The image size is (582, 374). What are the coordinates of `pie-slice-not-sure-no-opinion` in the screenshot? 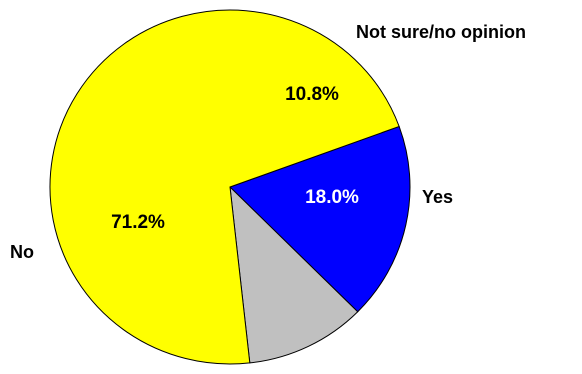 It's located at (294, 274).